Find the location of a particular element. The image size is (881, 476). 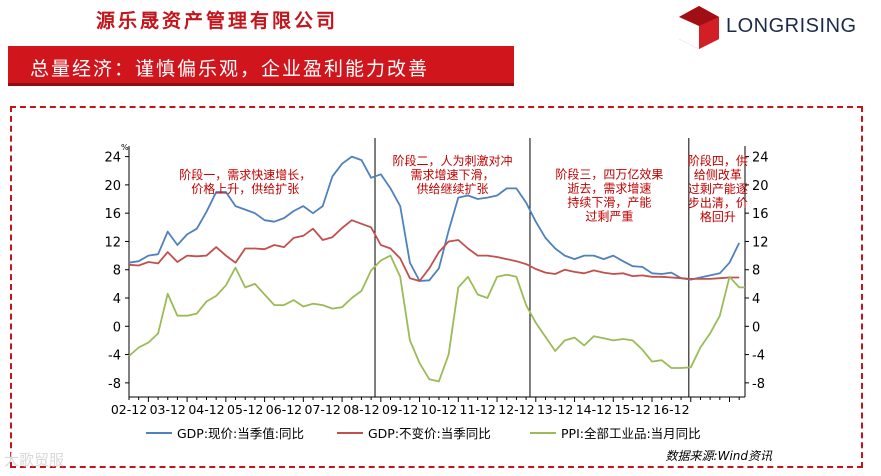

company-name: 源乐晟资产管理有限公司 is located at coordinates (217, 21).